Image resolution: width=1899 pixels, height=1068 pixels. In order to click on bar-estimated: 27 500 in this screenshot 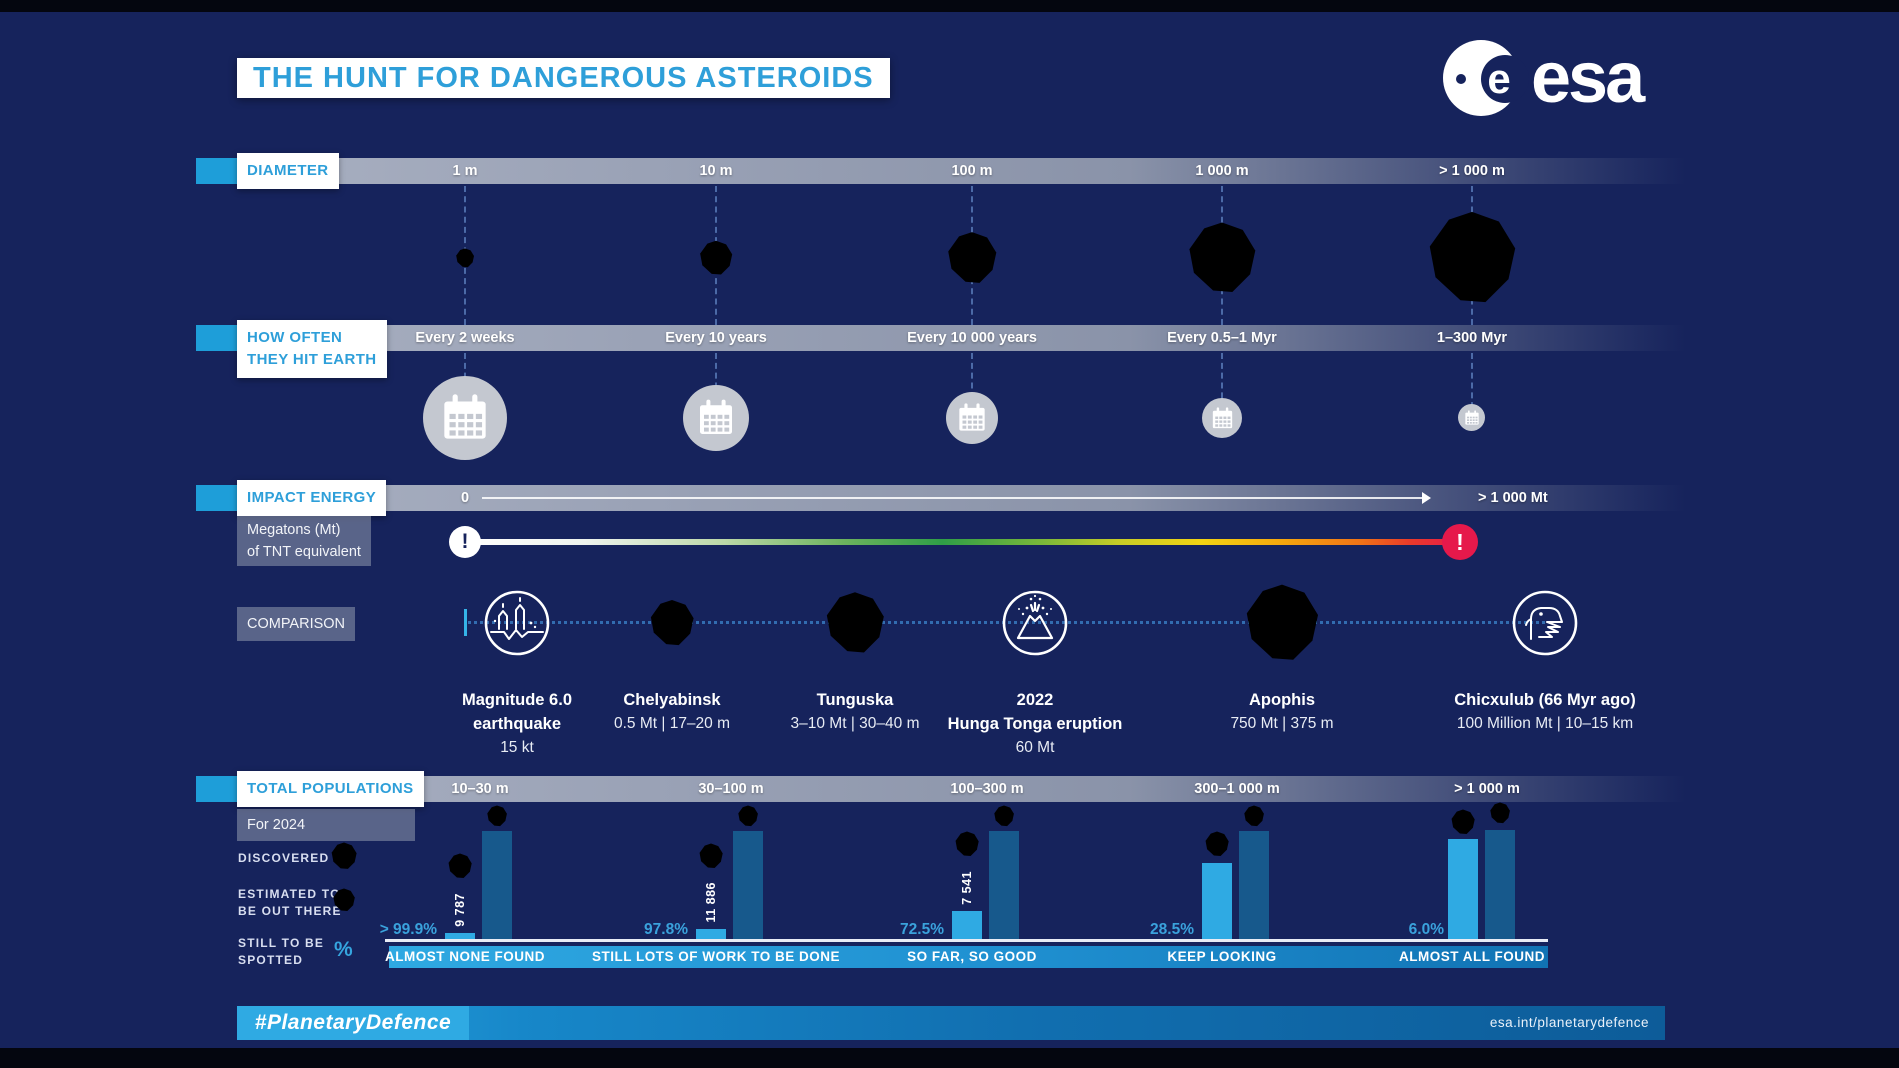, I will do `click(1004, 811)`.